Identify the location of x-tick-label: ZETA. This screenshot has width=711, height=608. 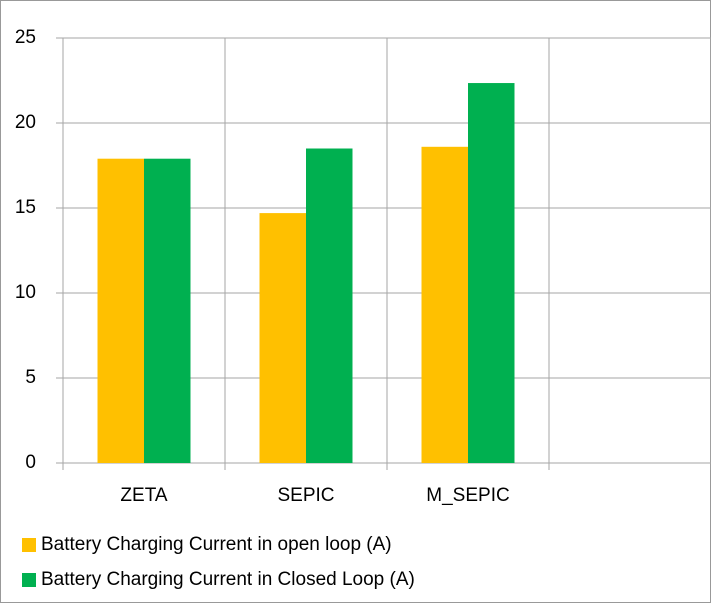
(143, 495).